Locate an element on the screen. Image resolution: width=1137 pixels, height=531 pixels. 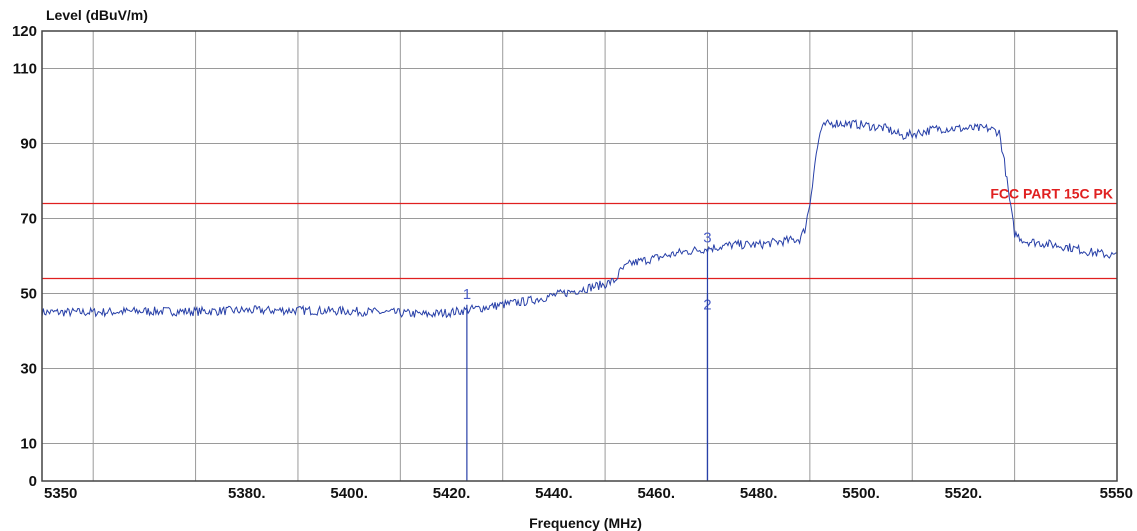
limit-line-label: FCC PART 15C PK is located at coordinates (1051, 194).